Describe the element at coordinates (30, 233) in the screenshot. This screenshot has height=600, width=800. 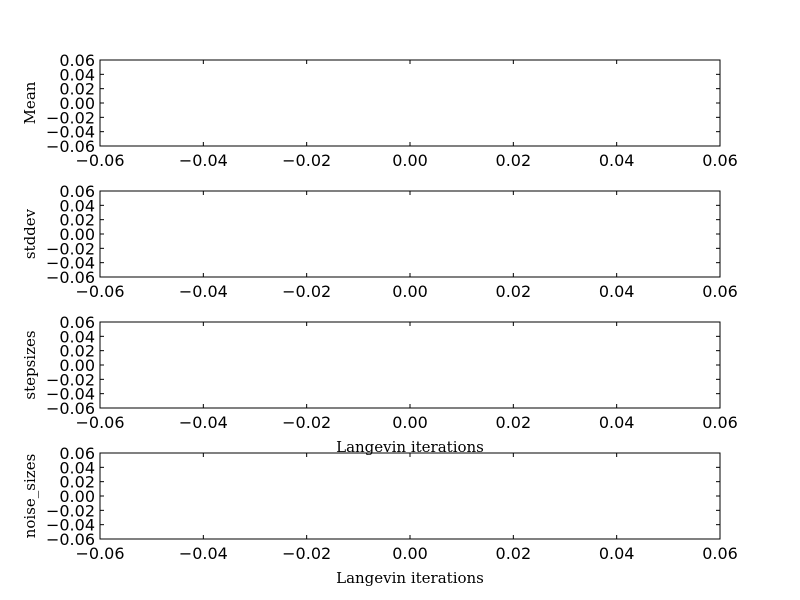
I see `y-axis-label: stddev` at that location.